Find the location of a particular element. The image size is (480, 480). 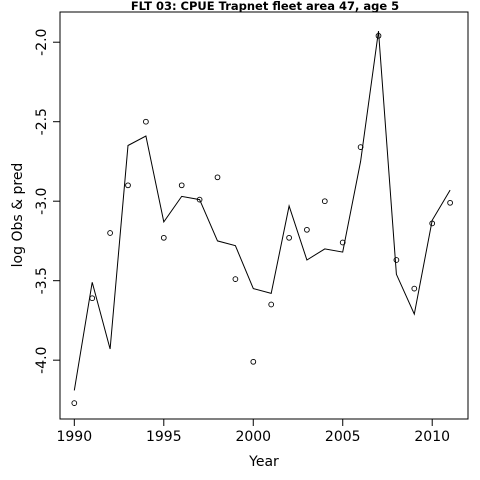

y-tick-label: -4.0 is located at coordinates (42, 360).